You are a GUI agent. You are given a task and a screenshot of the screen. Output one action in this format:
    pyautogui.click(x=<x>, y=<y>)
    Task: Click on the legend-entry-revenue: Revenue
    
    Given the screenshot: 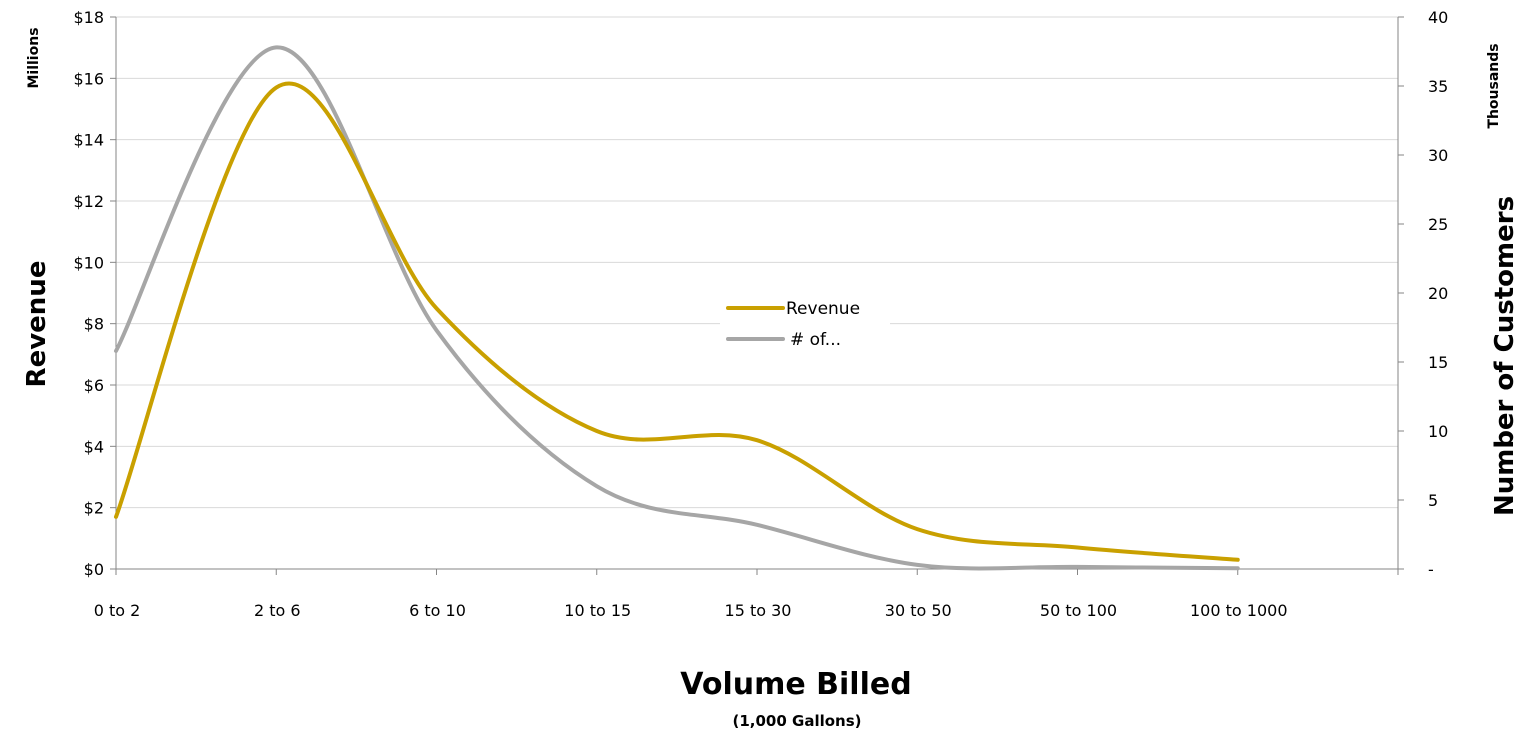 What is the action you would take?
    pyautogui.click(x=793, y=309)
    